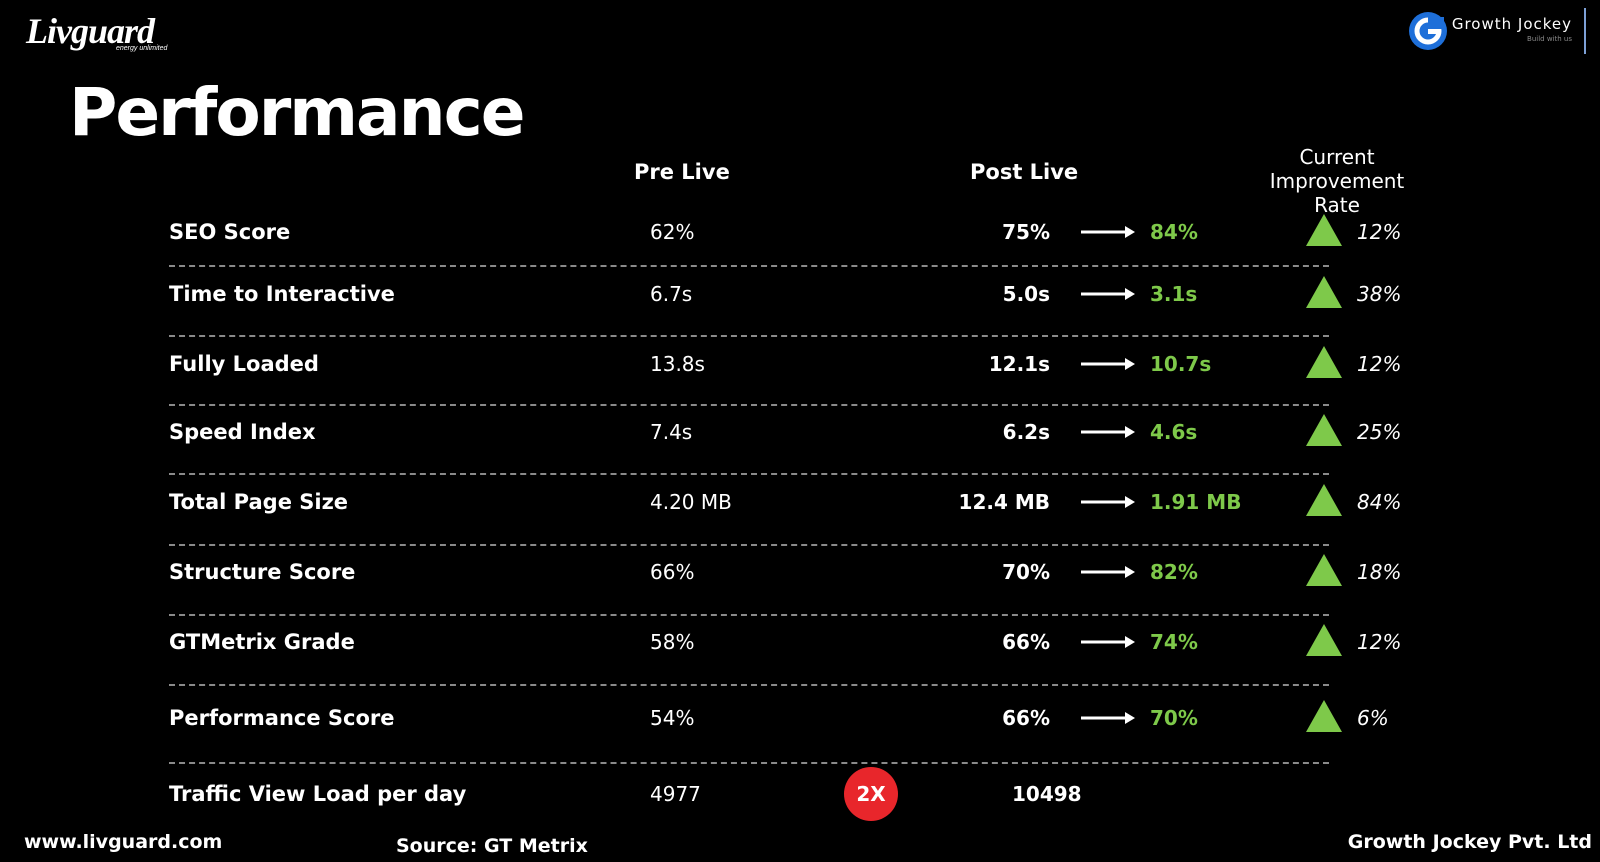 The image size is (1600, 862). I want to click on improved-value: 1.91 MB, so click(1196, 502).